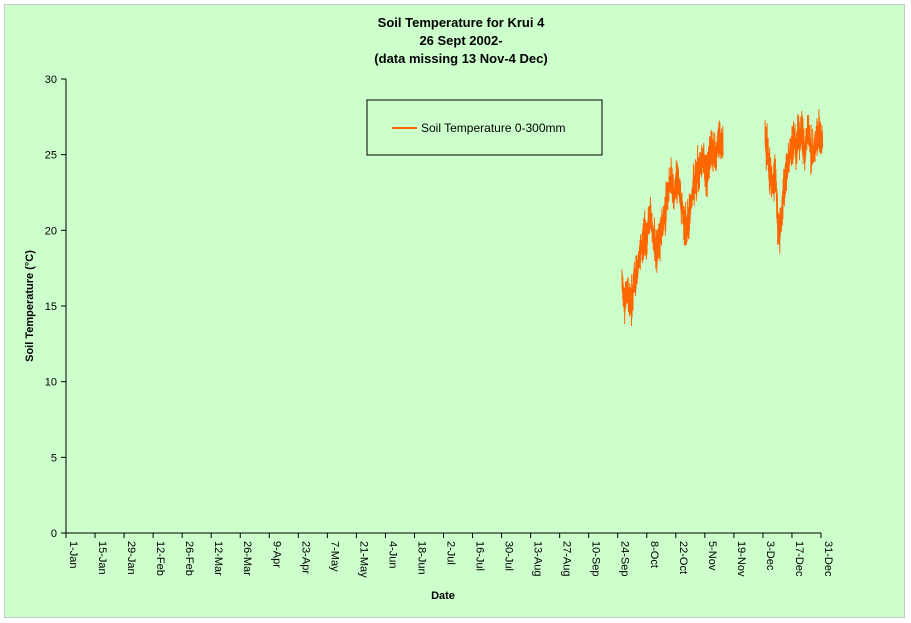 This screenshot has height=623, width=911. I want to click on x-tick-label: 12-Mar, so click(218, 558).